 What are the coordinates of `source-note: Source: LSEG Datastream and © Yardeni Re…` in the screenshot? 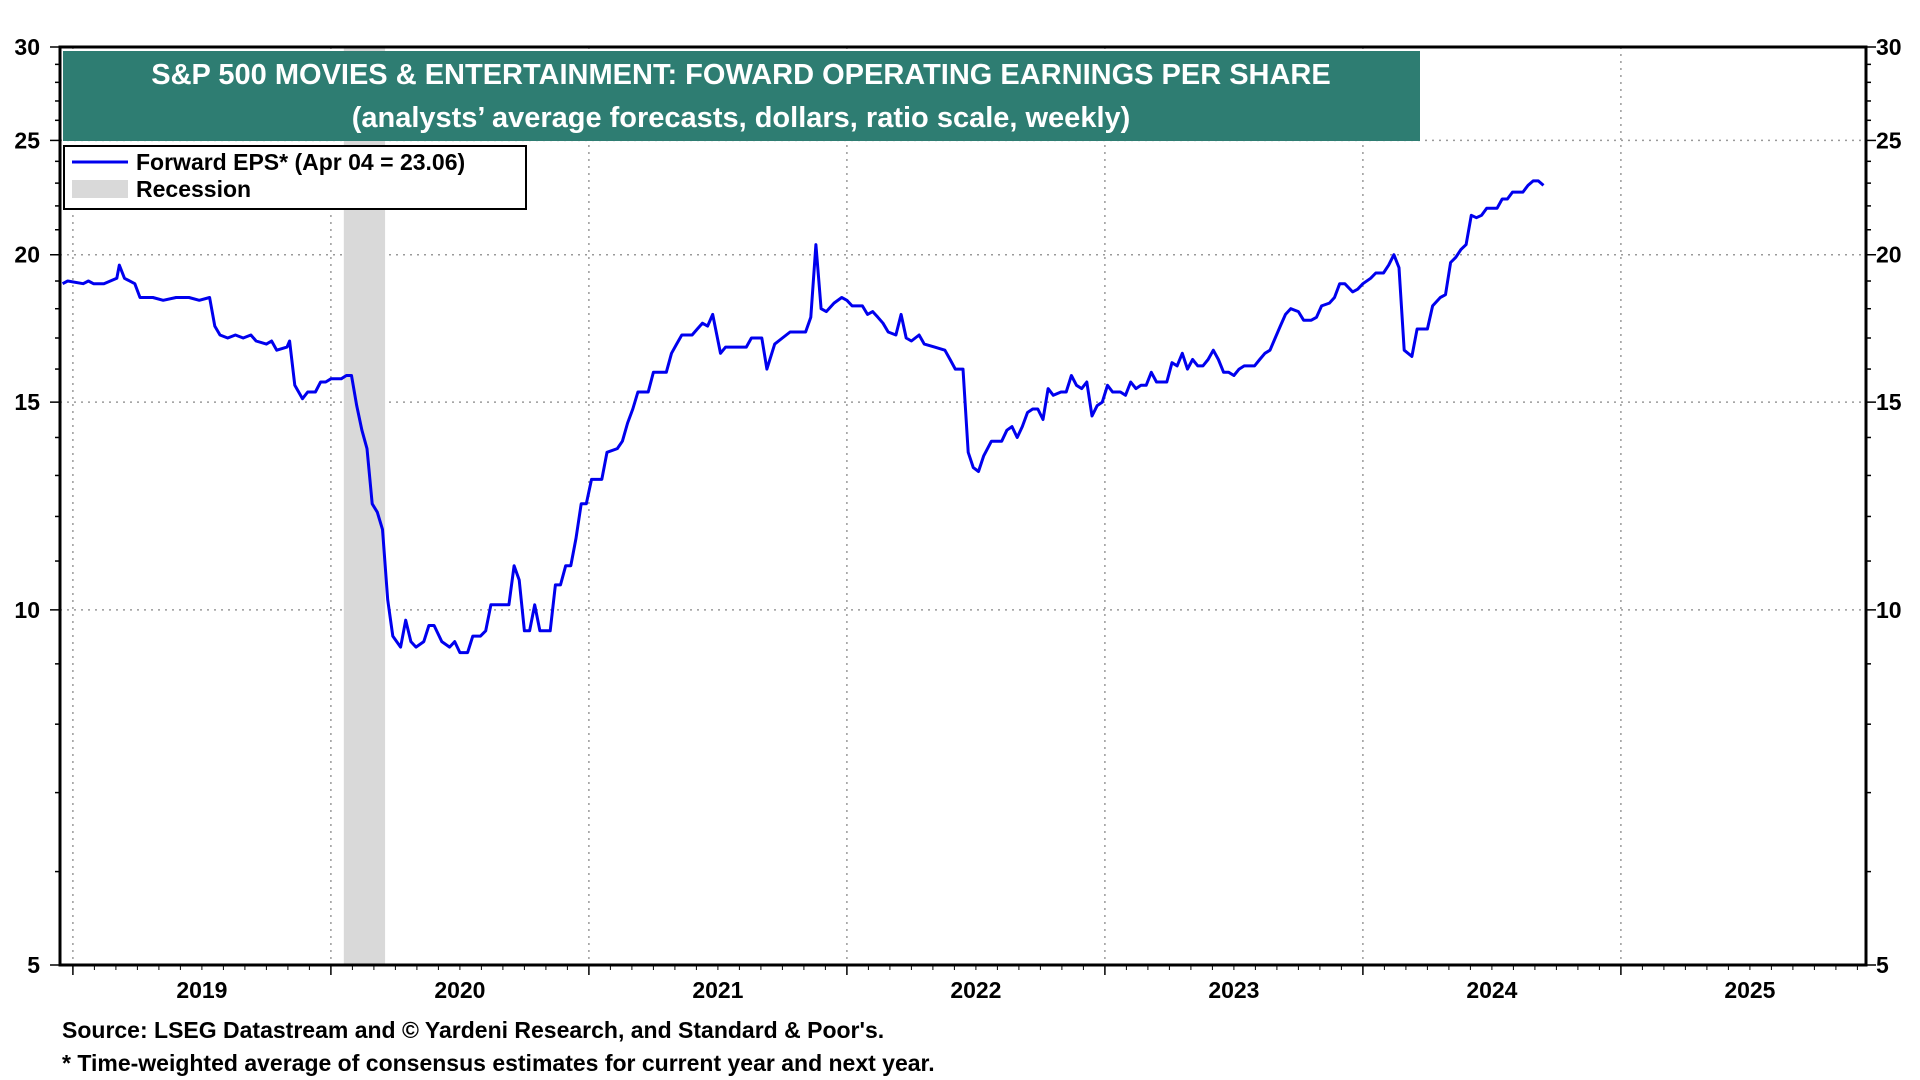 It's located at (473, 1030).